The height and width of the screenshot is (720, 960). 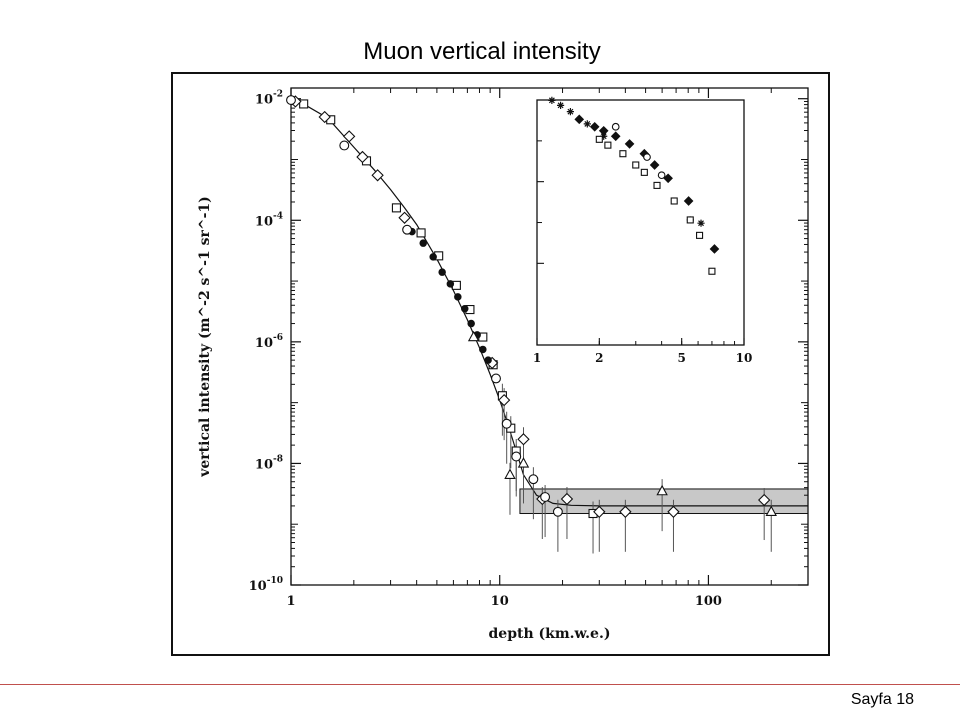 I want to click on inset-x-tick-label: 5, so click(x=682, y=358).